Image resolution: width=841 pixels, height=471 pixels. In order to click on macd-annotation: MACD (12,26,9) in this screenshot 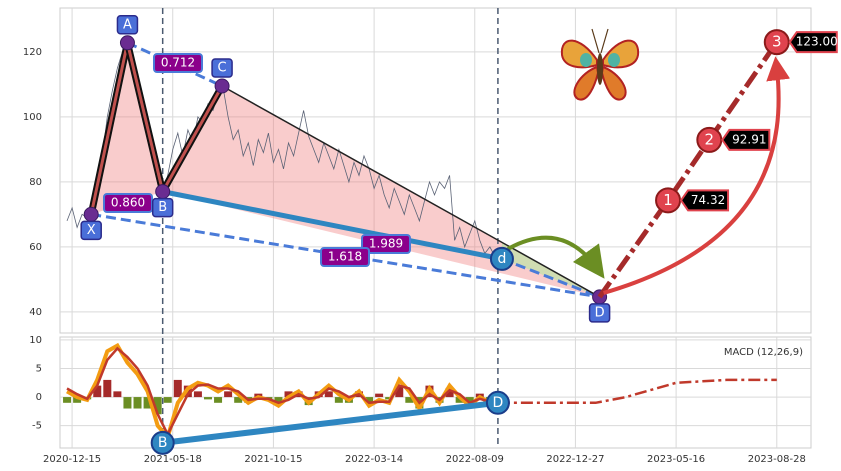, I will do `click(763, 352)`.